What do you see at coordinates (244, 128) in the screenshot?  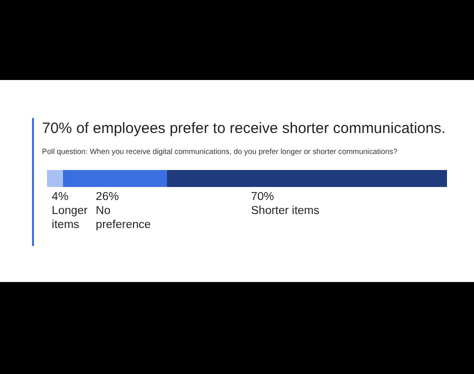 I see `chart-title: 70% of employees prefer to receive shorter communications.` at bounding box center [244, 128].